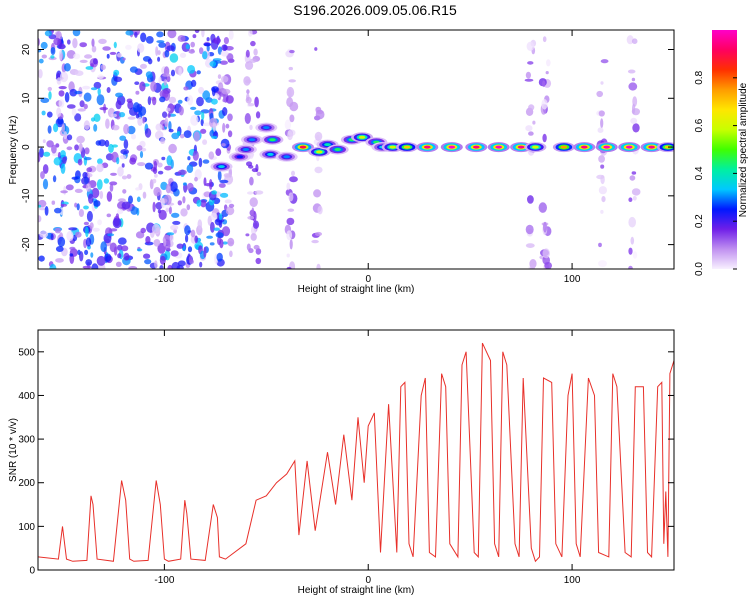  What do you see at coordinates (26, 244) in the screenshot?
I see `y-tick-label: -20` at bounding box center [26, 244].